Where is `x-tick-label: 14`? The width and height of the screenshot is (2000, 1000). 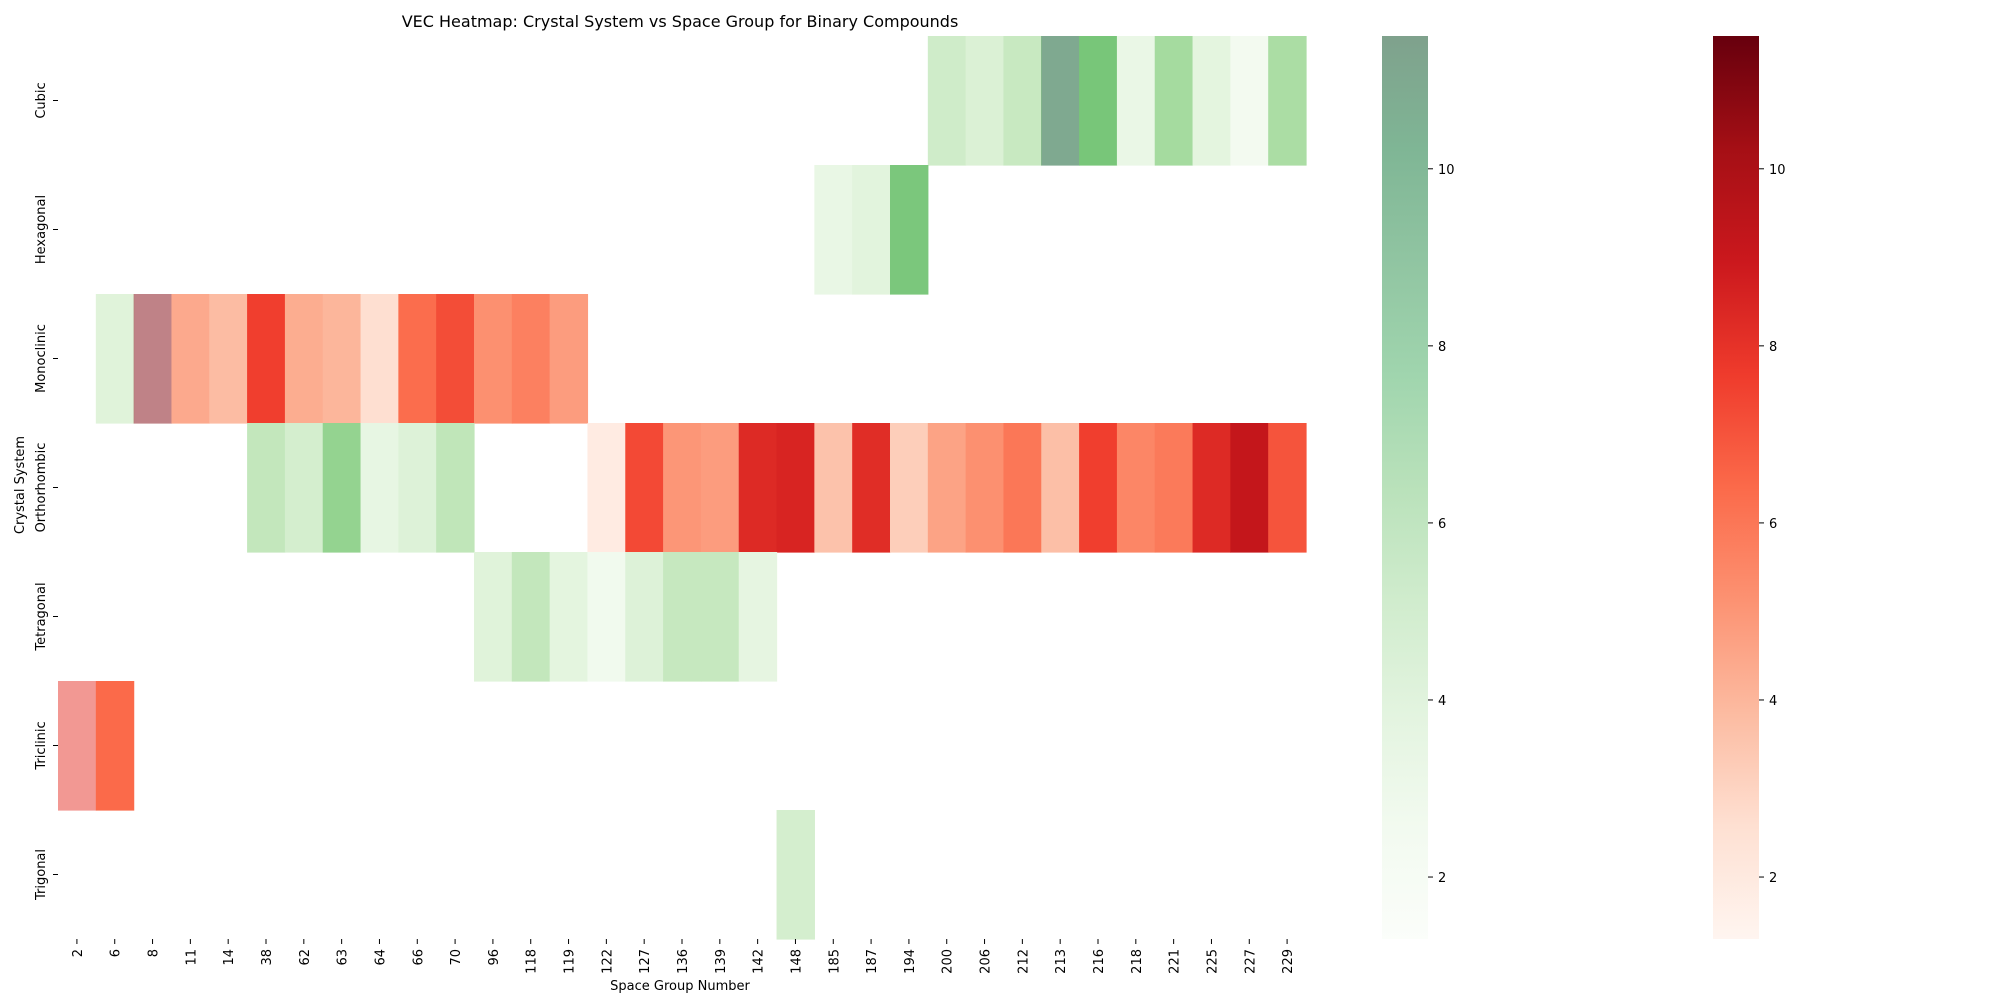
x-tick-label: 14 is located at coordinates (229, 957).